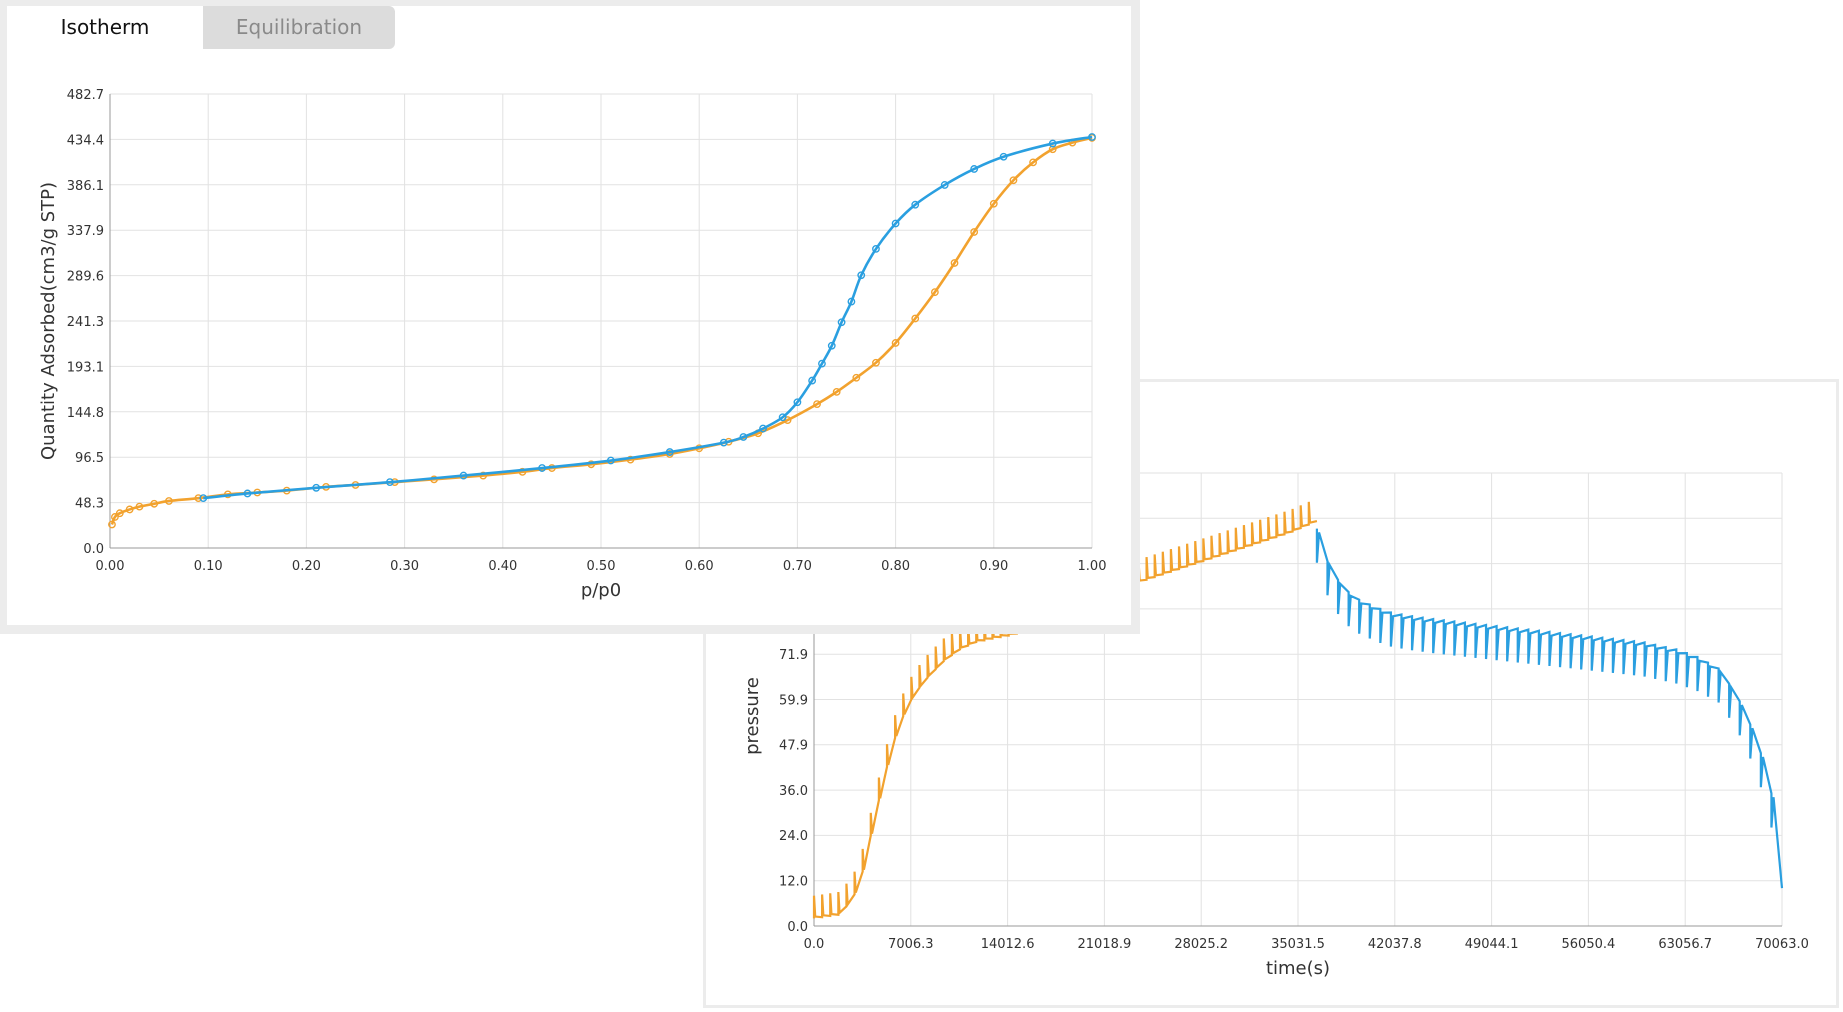 Image resolution: width=1843 pixels, height=1012 pixels. Describe the element at coordinates (306, 566) in the screenshot. I see `iso-x-tick-label: 0.20` at that location.